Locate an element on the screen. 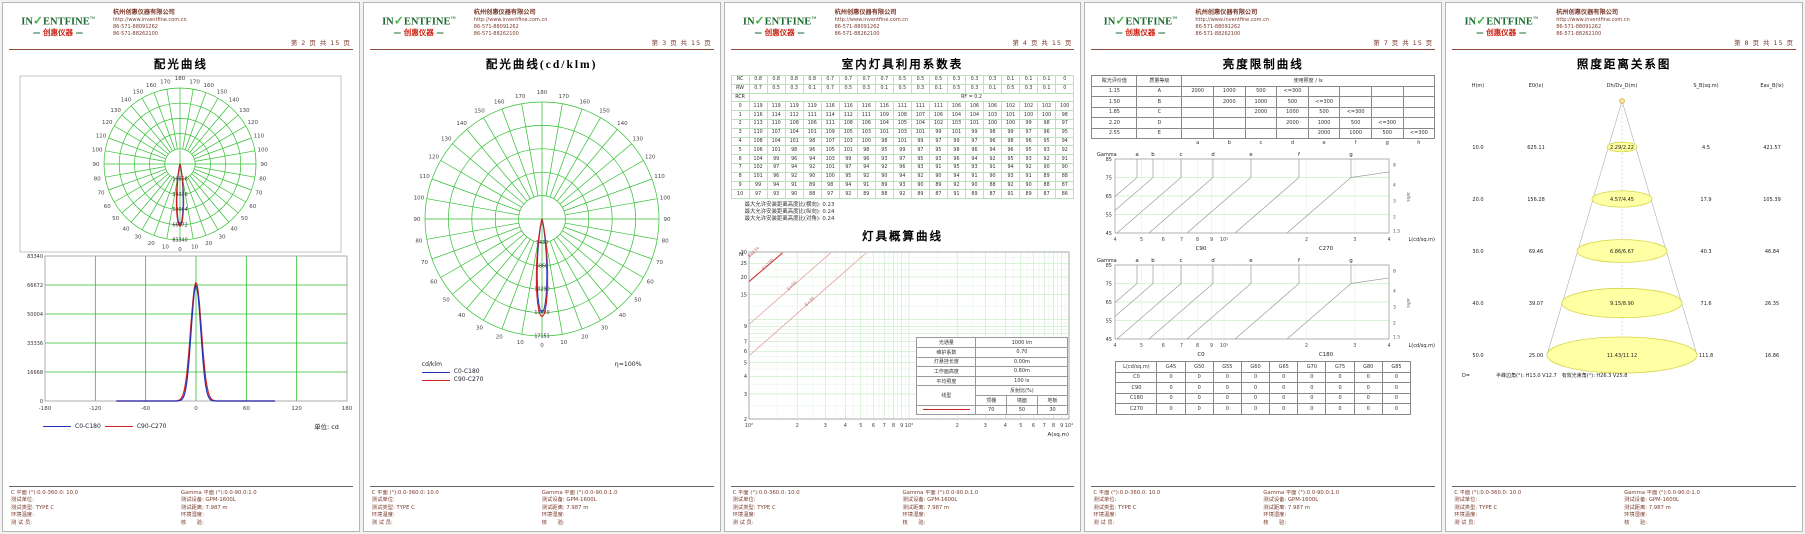  svg-text: N is located at coordinates (741, 255).